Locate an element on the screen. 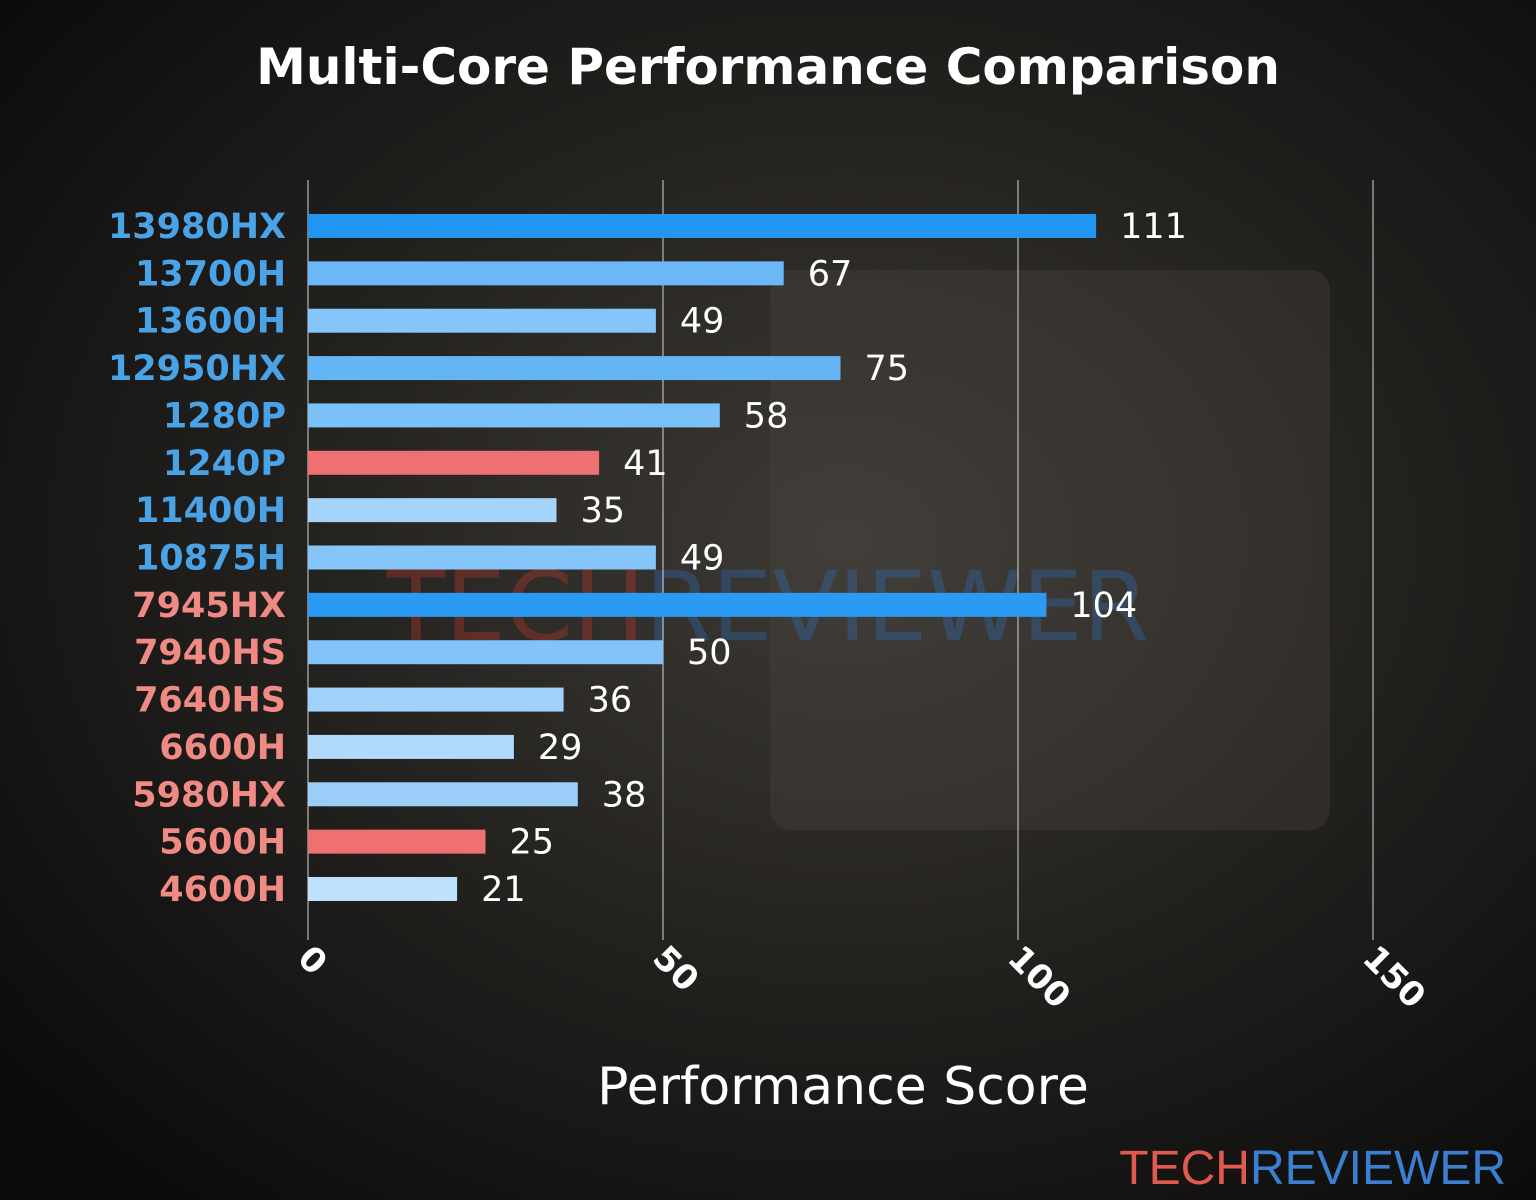 This screenshot has height=1200, width=1536. y-tick-label: 1240P is located at coordinates (224, 464).